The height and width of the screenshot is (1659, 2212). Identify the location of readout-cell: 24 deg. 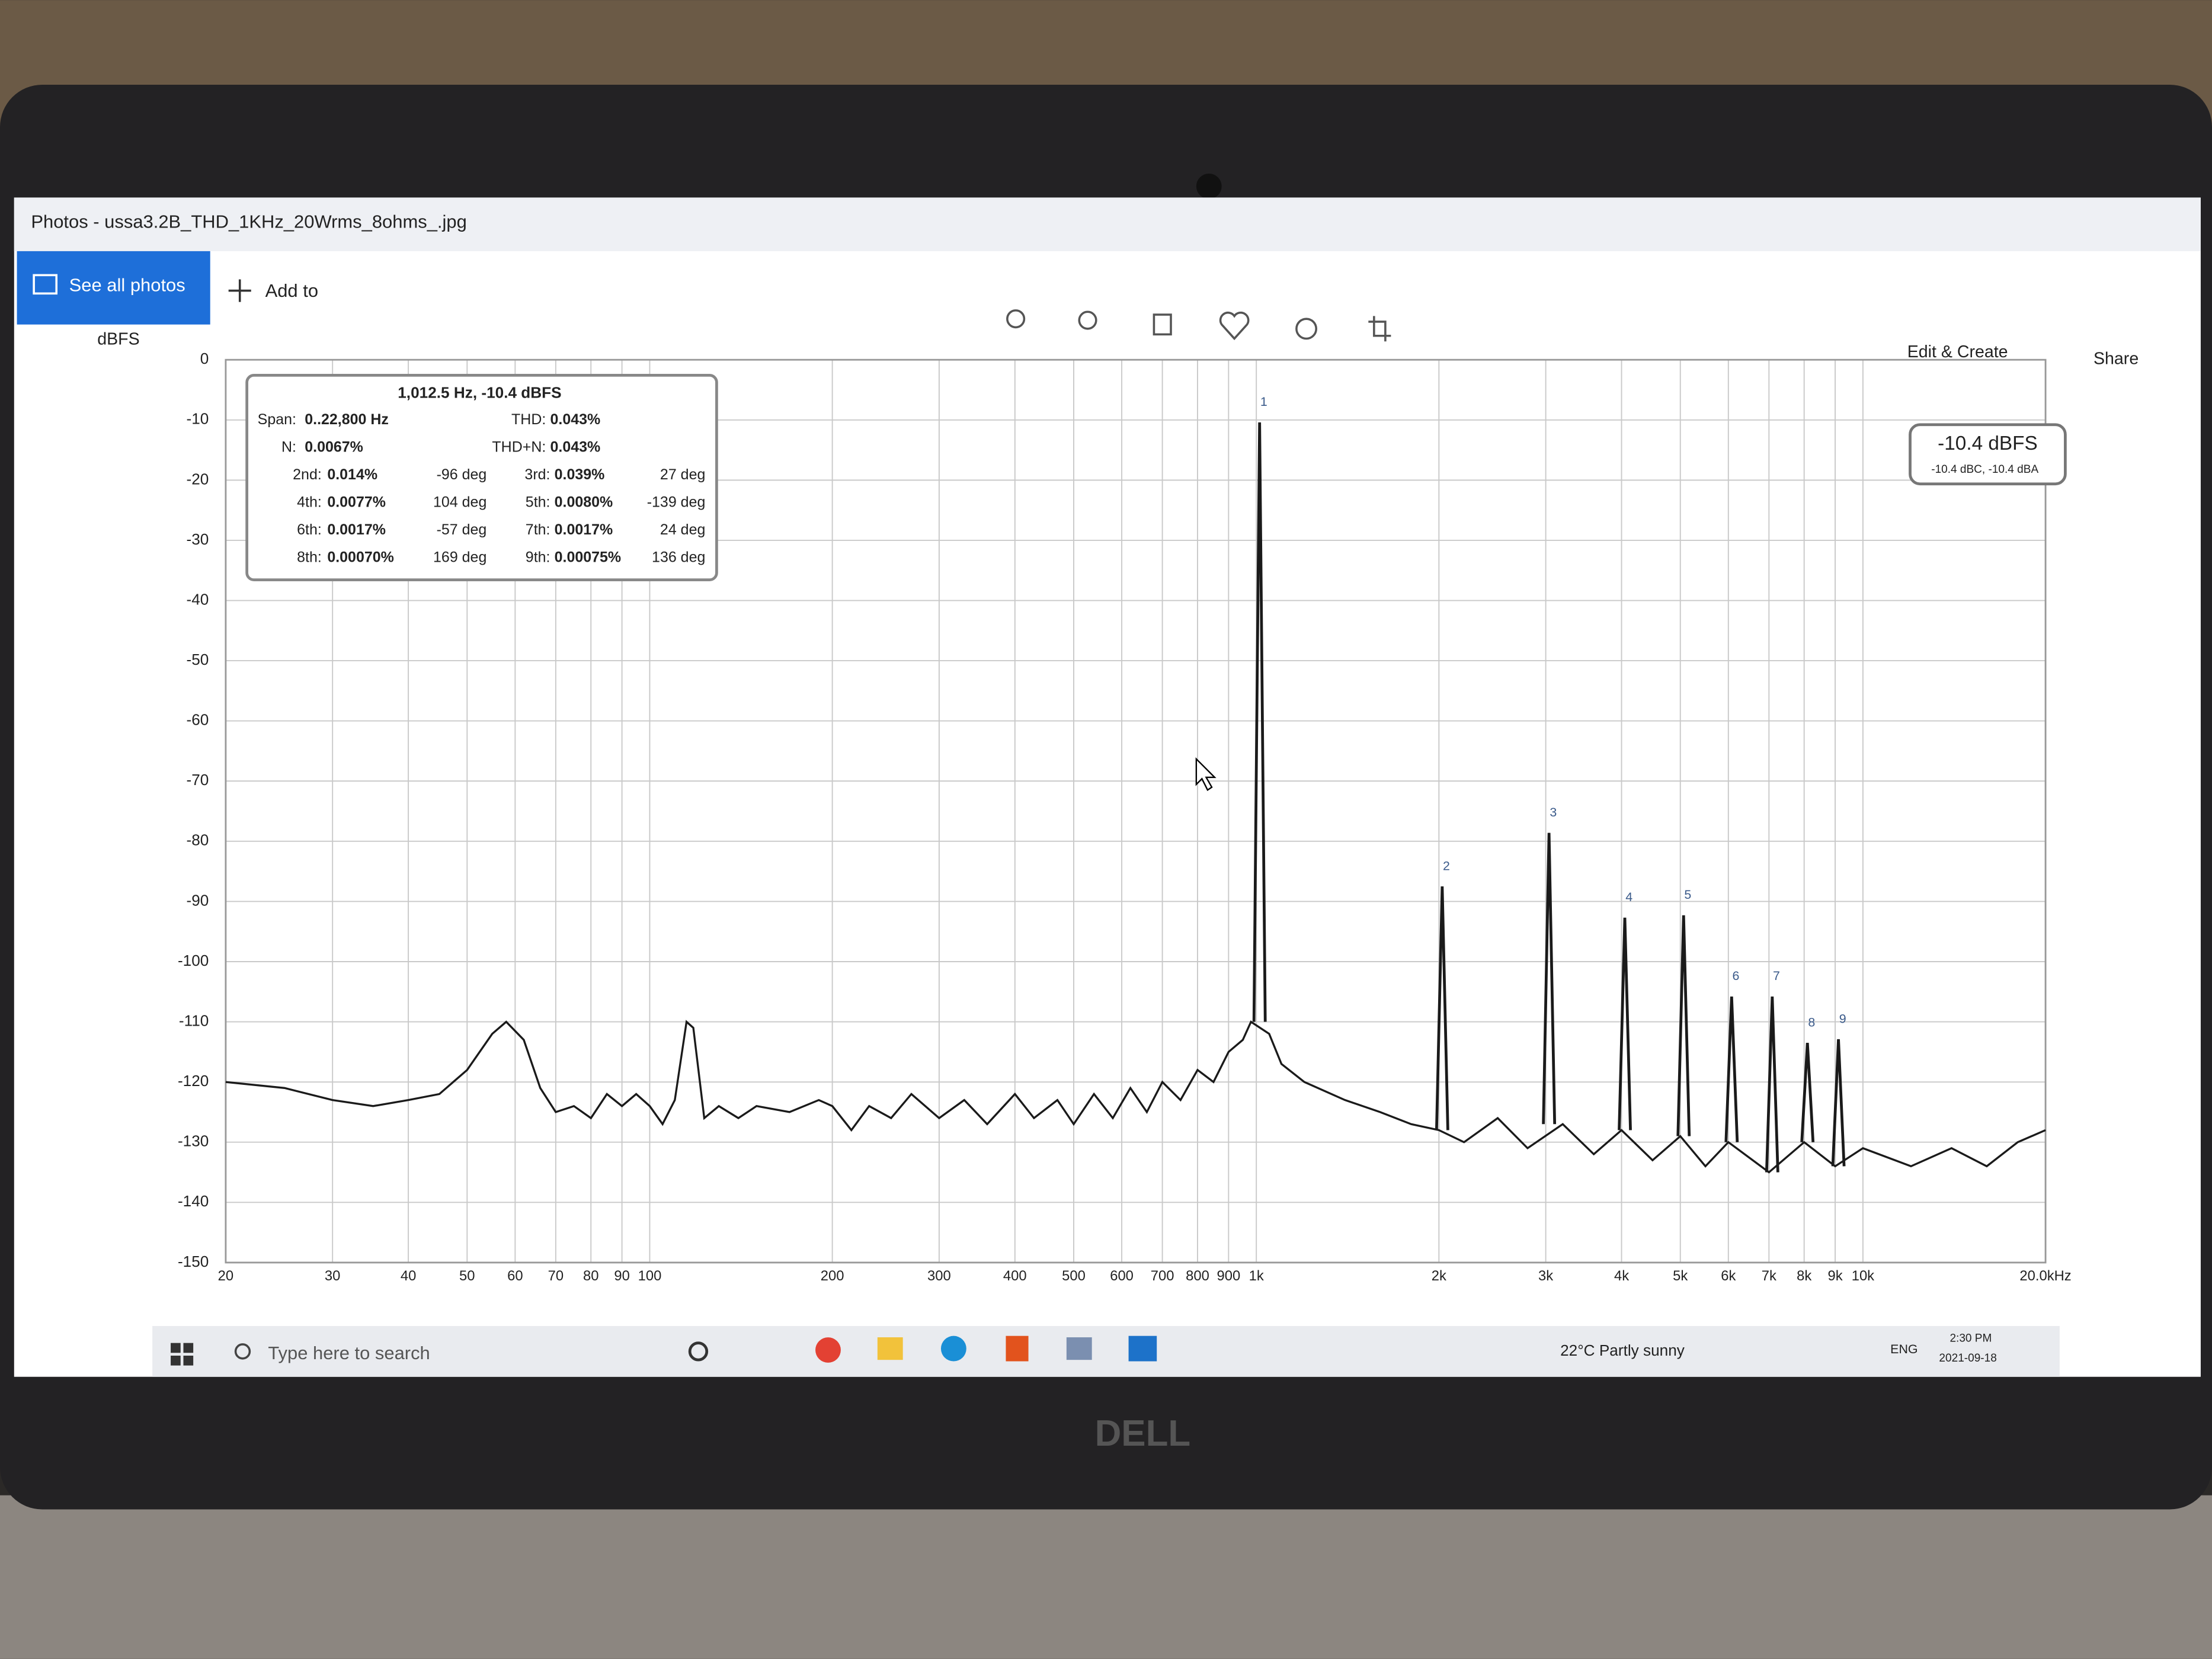
(682, 529).